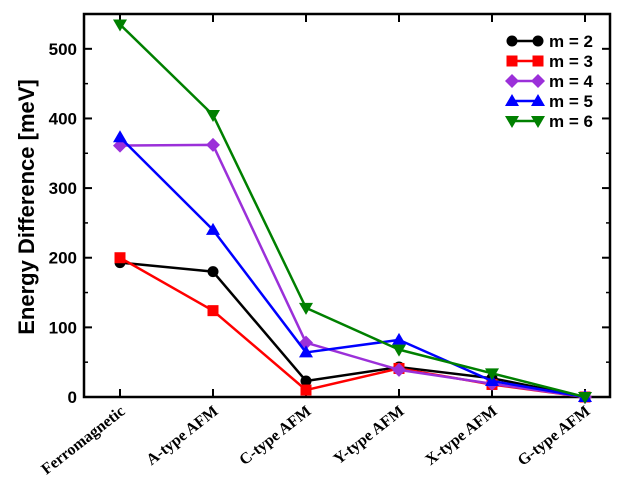  I want to click on y-tick-label: 400, so click(63, 118).